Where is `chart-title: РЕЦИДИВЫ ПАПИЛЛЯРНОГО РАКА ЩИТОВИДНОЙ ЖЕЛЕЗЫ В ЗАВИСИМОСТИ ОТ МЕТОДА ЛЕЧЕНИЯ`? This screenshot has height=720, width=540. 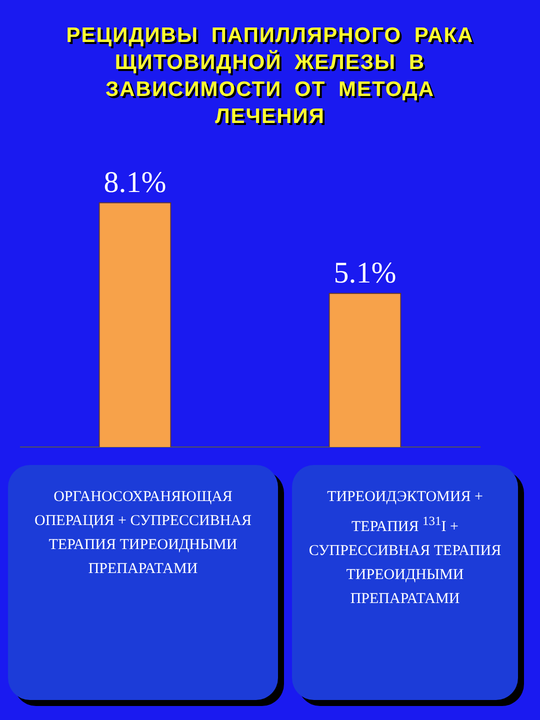
chart-title: РЕЦИДИВЫ ПАПИЛЛЯРНОГО РАКА ЩИТОВИДНОЙ ЖЕЛЕЗЫ В ЗАВИСИМОСТИ ОТ МЕТОДА ЛЕЧЕНИЯ is located at coordinates (270, 76).